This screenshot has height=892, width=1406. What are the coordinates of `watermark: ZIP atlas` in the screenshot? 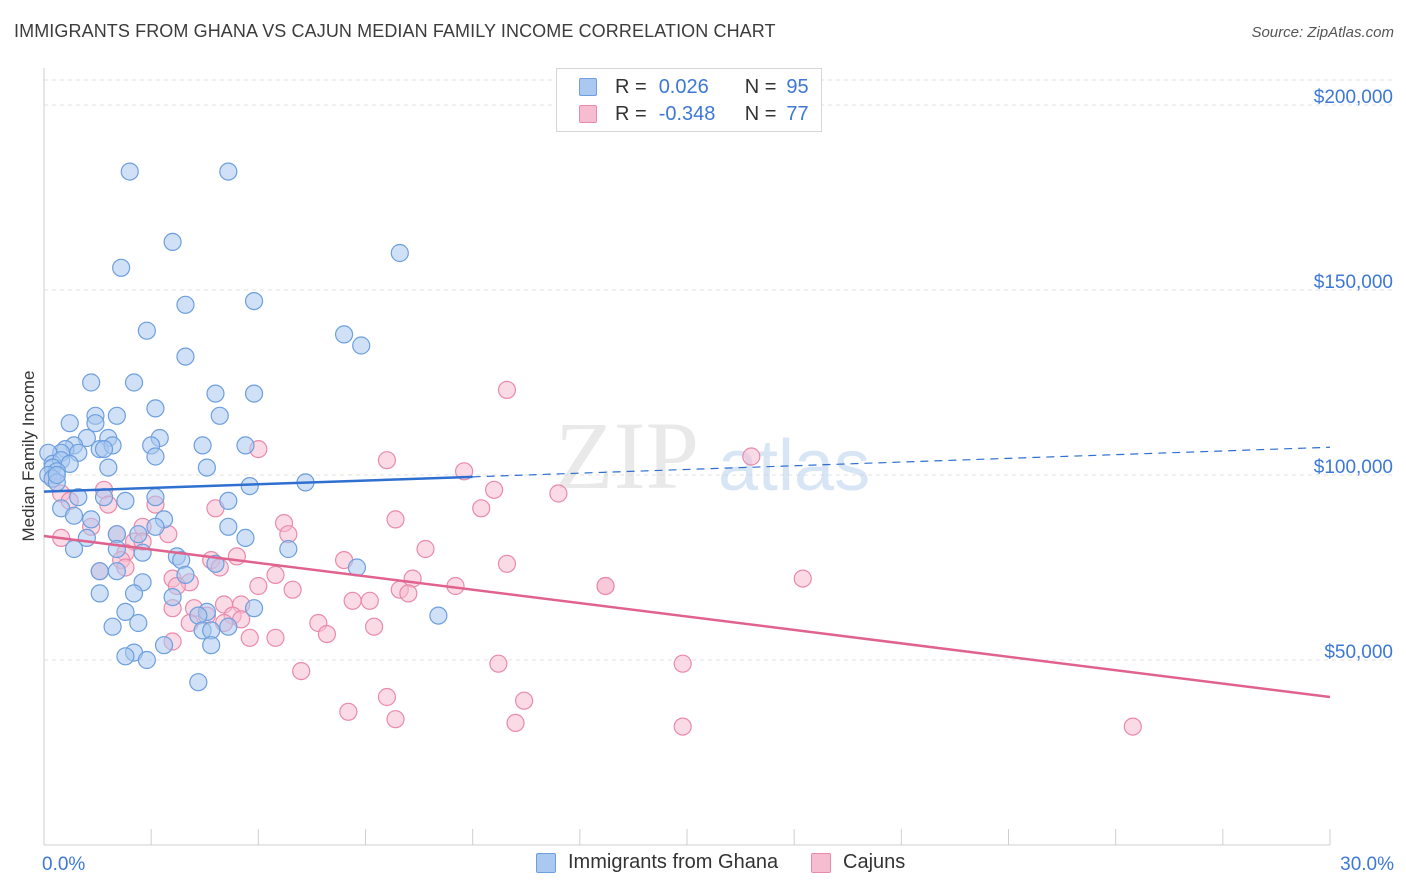 It's located at (712, 455).